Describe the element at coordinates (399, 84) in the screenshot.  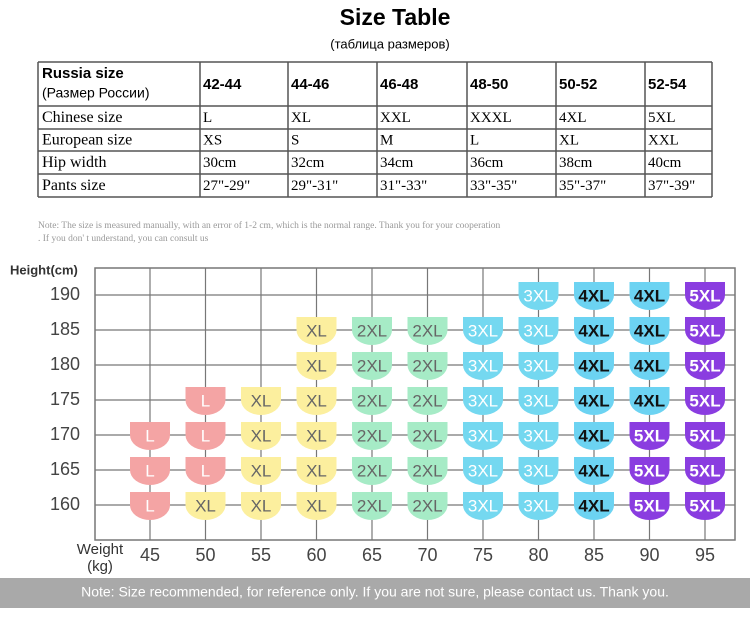
I see `table-header-size: 46-48` at that location.